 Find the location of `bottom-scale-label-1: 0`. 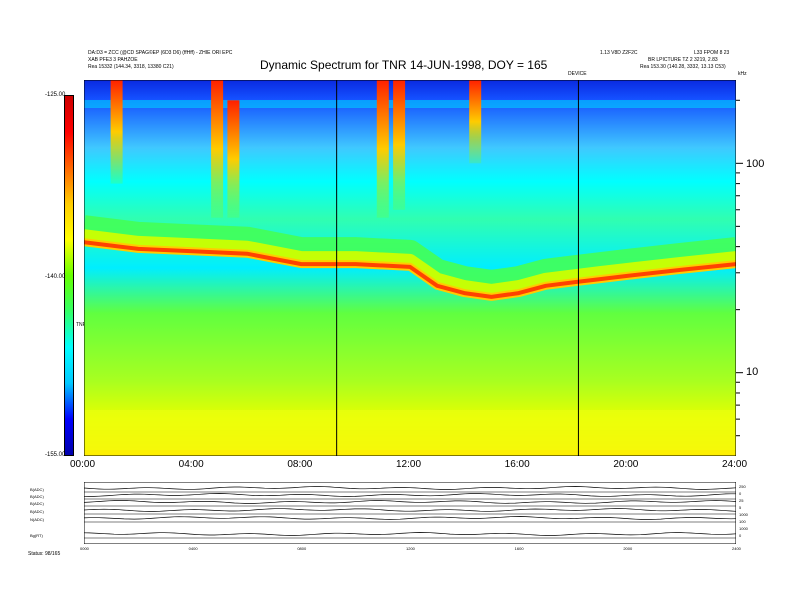

bottom-scale-label-1: 0 is located at coordinates (740, 493).